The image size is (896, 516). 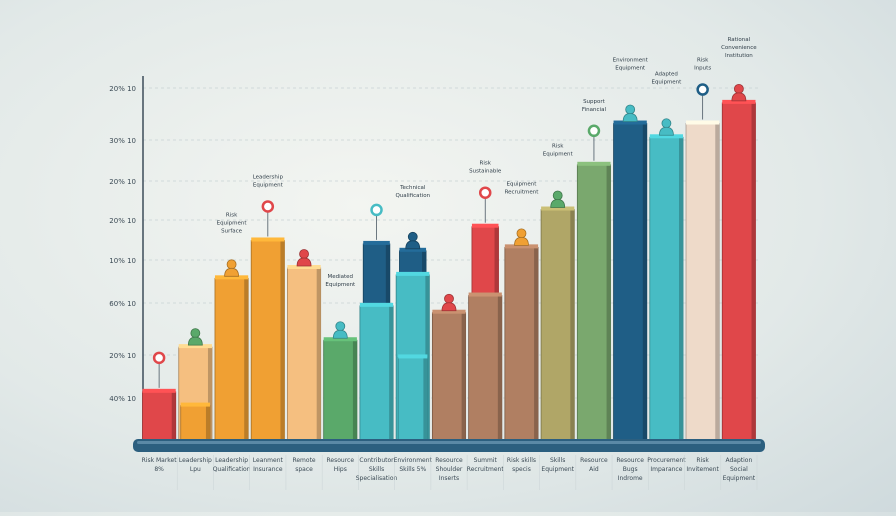 What do you see at coordinates (594, 163) in the screenshot?
I see `bar-12-cap` at bounding box center [594, 163].